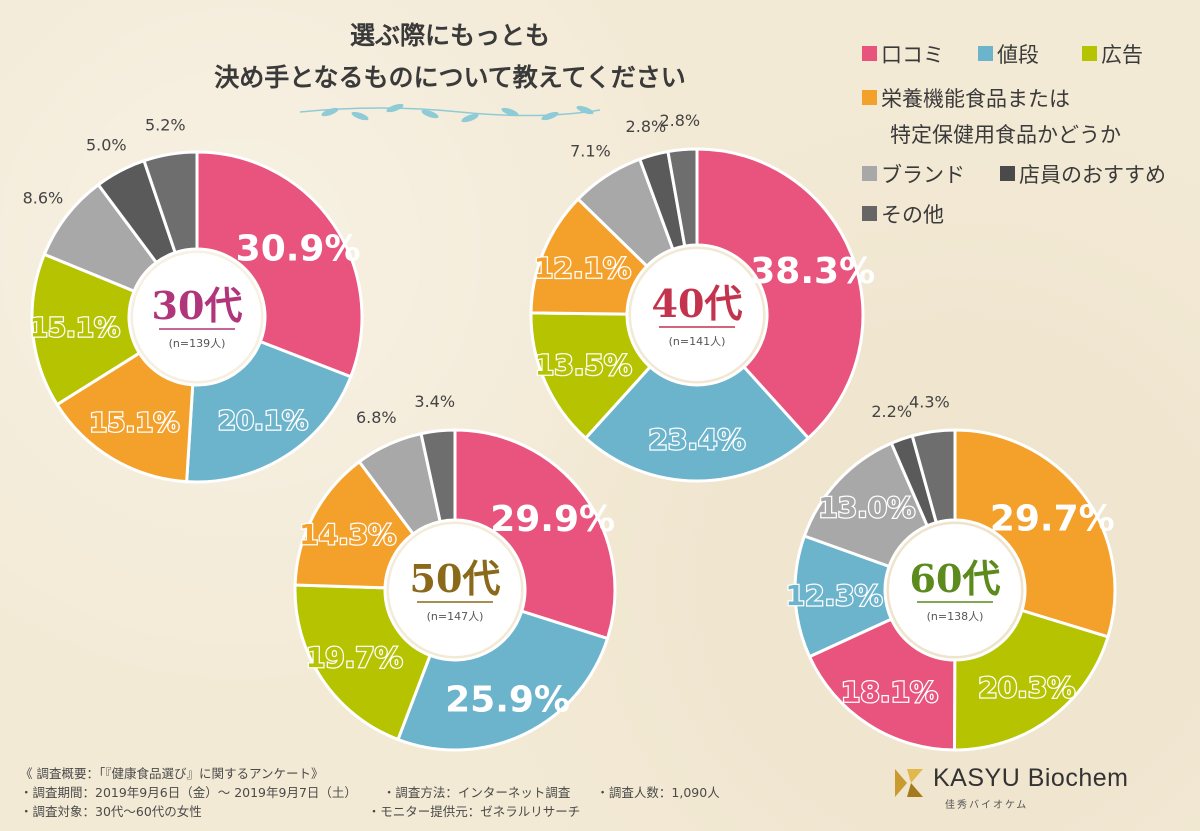 This screenshot has height=831, width=1200. I want to click on slice-value-label: 6.8%, so click(376, 417).